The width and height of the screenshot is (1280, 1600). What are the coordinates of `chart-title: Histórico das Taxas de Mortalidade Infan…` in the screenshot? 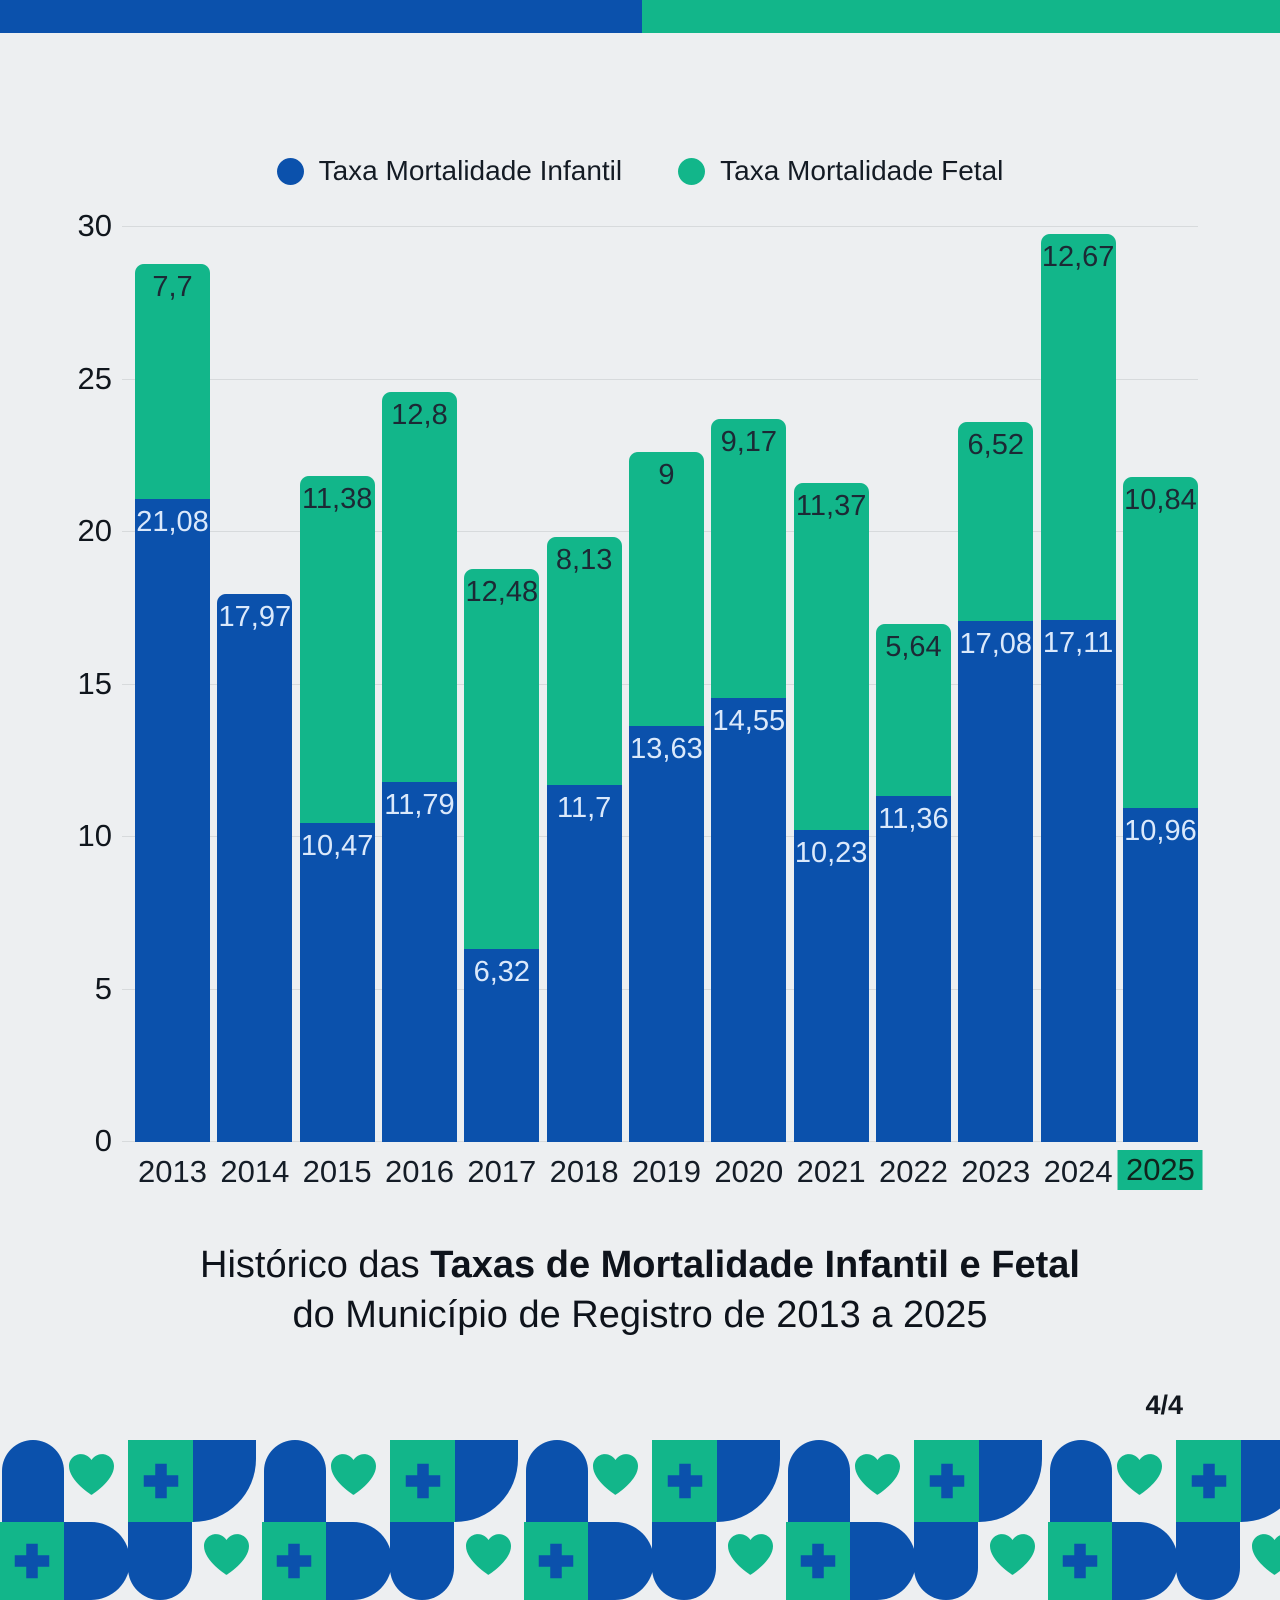 It's located at (640, 1290).